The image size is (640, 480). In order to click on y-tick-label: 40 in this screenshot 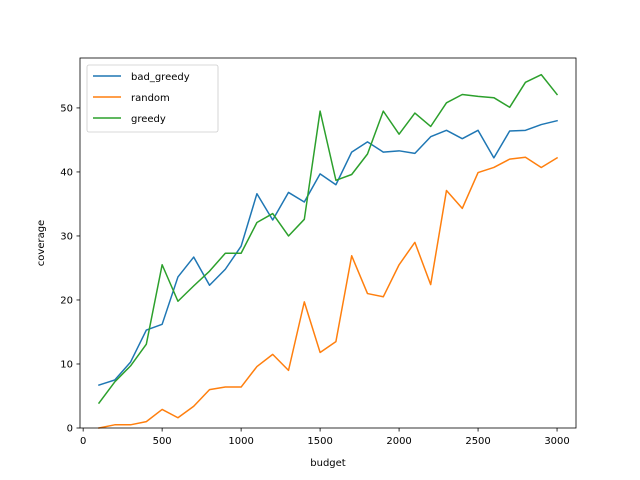, I will do `click(66, 172)`.